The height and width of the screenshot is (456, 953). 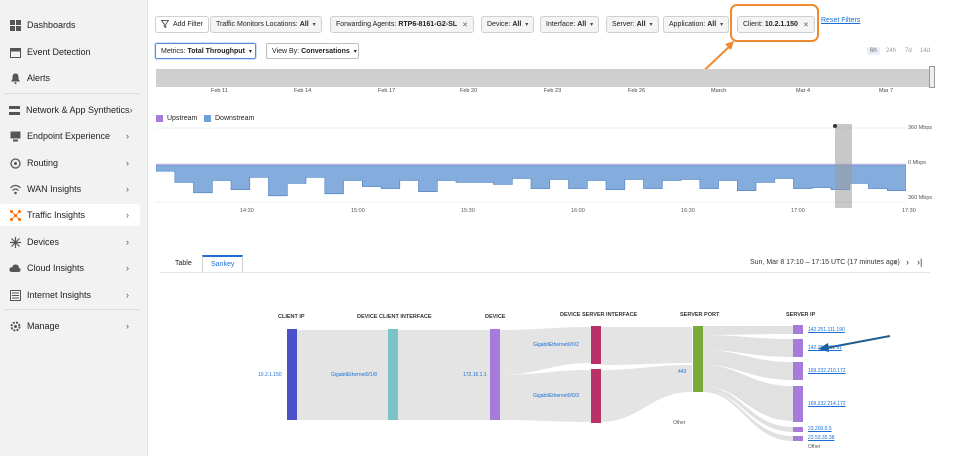 I want to click on cloud-icon, so click(x=15, y=268).